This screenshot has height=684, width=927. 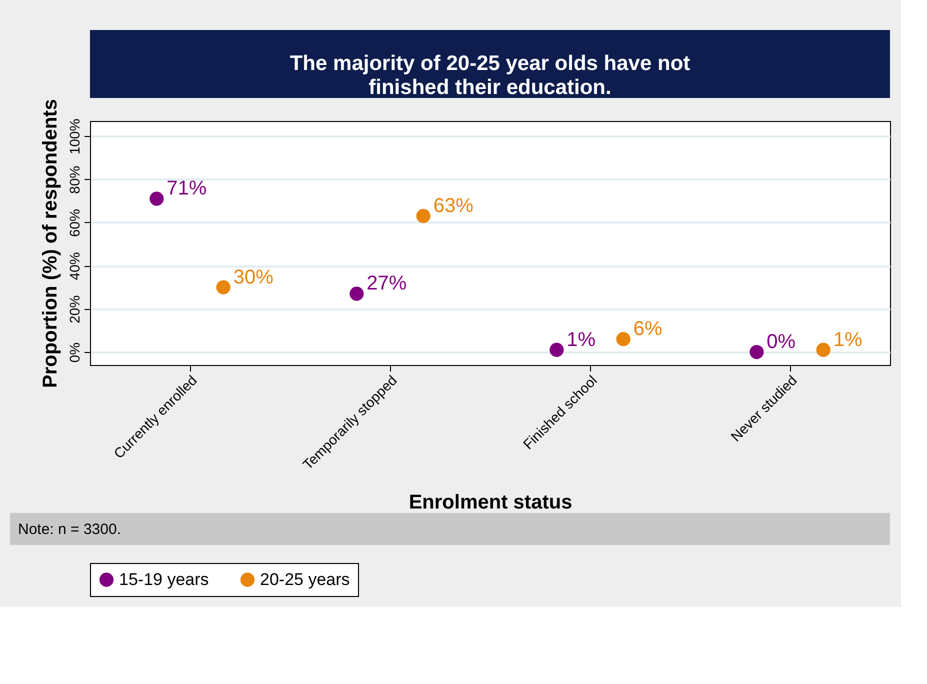 I want to click on text: Note: n = 3300., so click(x=69, y=529).